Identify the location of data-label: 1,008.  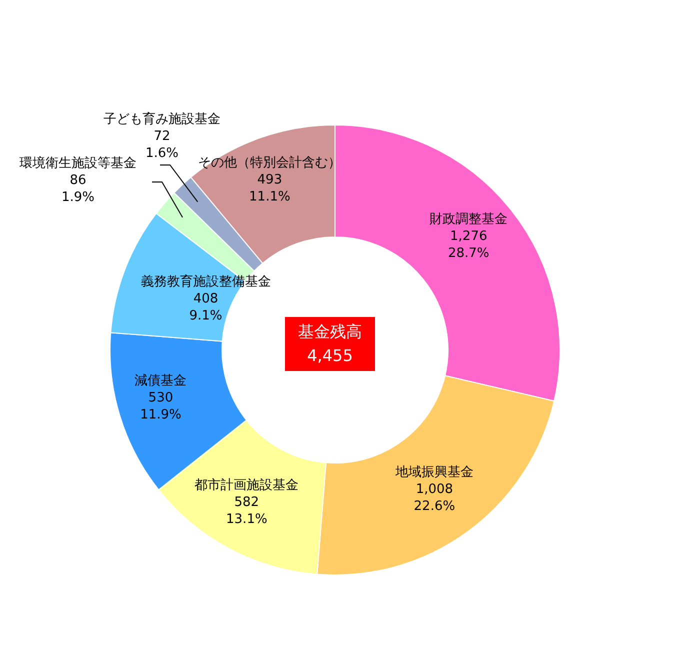
(435, 489).